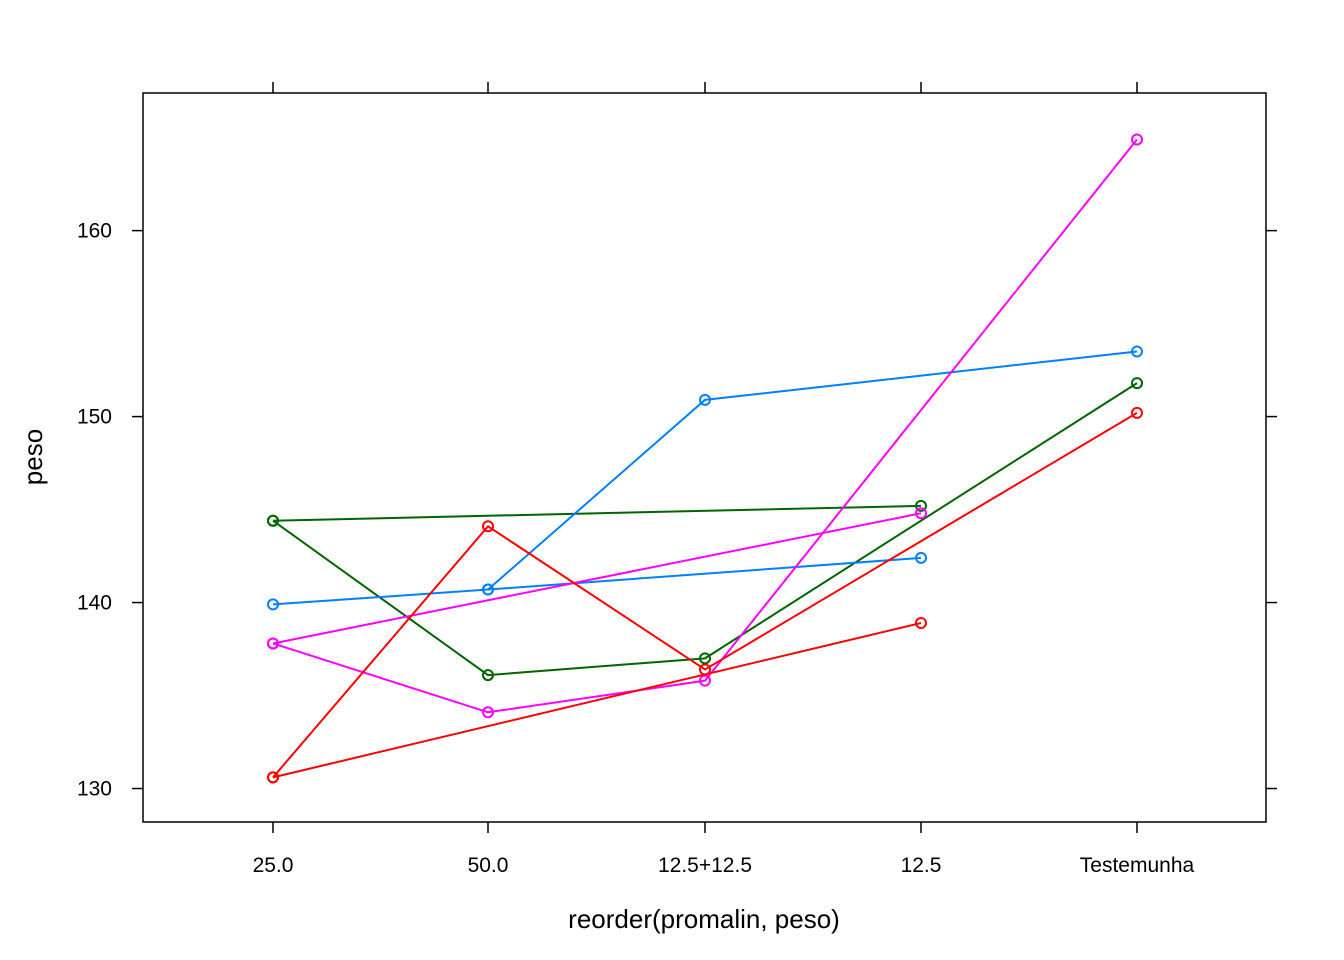 The height and width of the screenshot is (960, 1344). Describe the element at coordinates (94, 417) in the screenshot. I see `y-tick-label: 150` at that location.